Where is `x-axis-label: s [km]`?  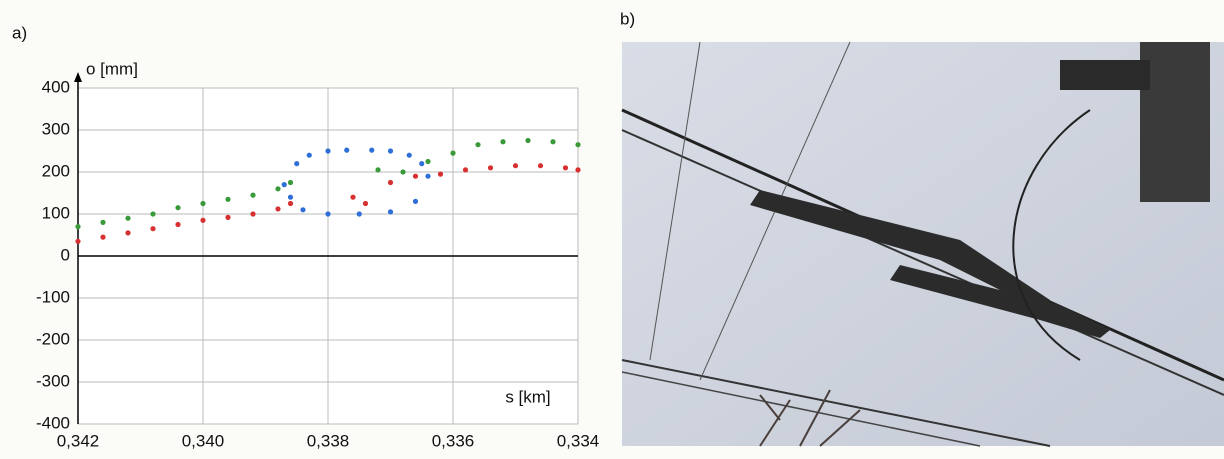 x-axis-label: s [km] is located at coordinates (527, 396).